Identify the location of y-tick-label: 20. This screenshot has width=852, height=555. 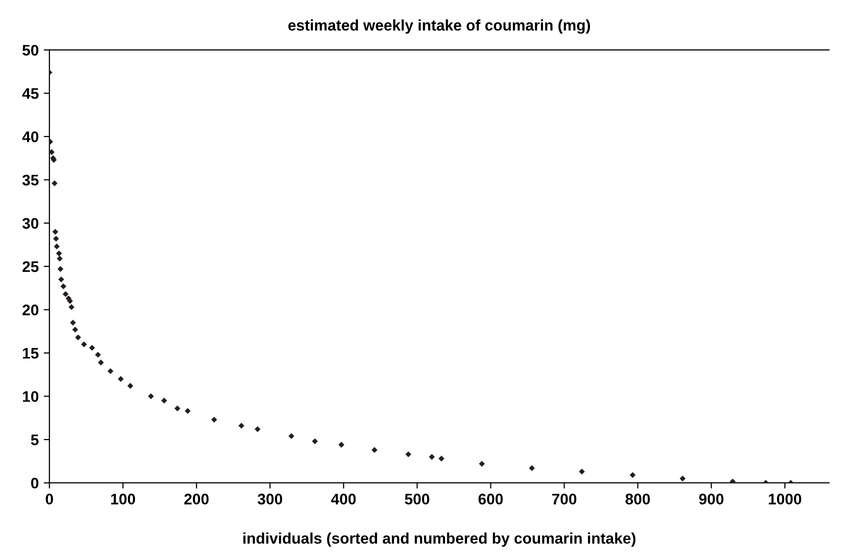
(30, 310).